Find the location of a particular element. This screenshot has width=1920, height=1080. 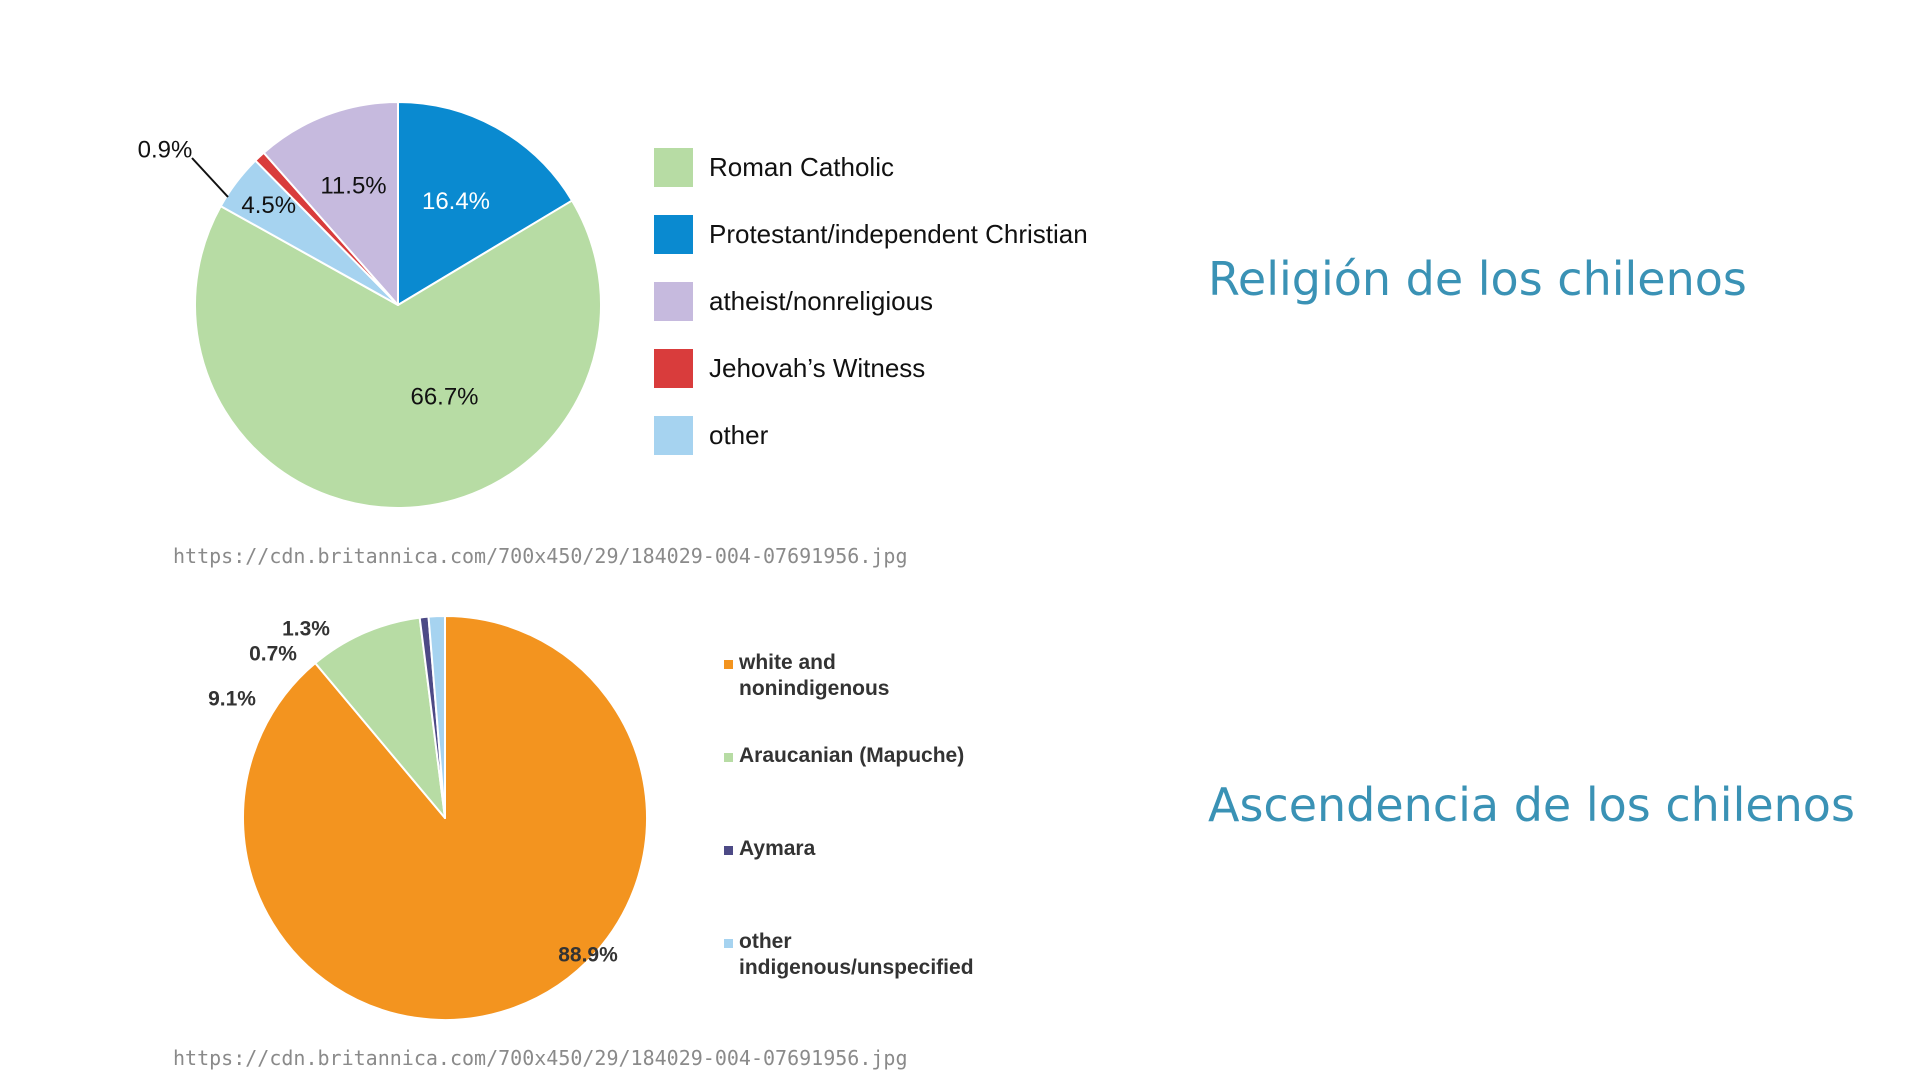

ancestry-legend-item-other-indigenous-unspecified: other indigenous/unspecified is located at coordinates (849, 975).